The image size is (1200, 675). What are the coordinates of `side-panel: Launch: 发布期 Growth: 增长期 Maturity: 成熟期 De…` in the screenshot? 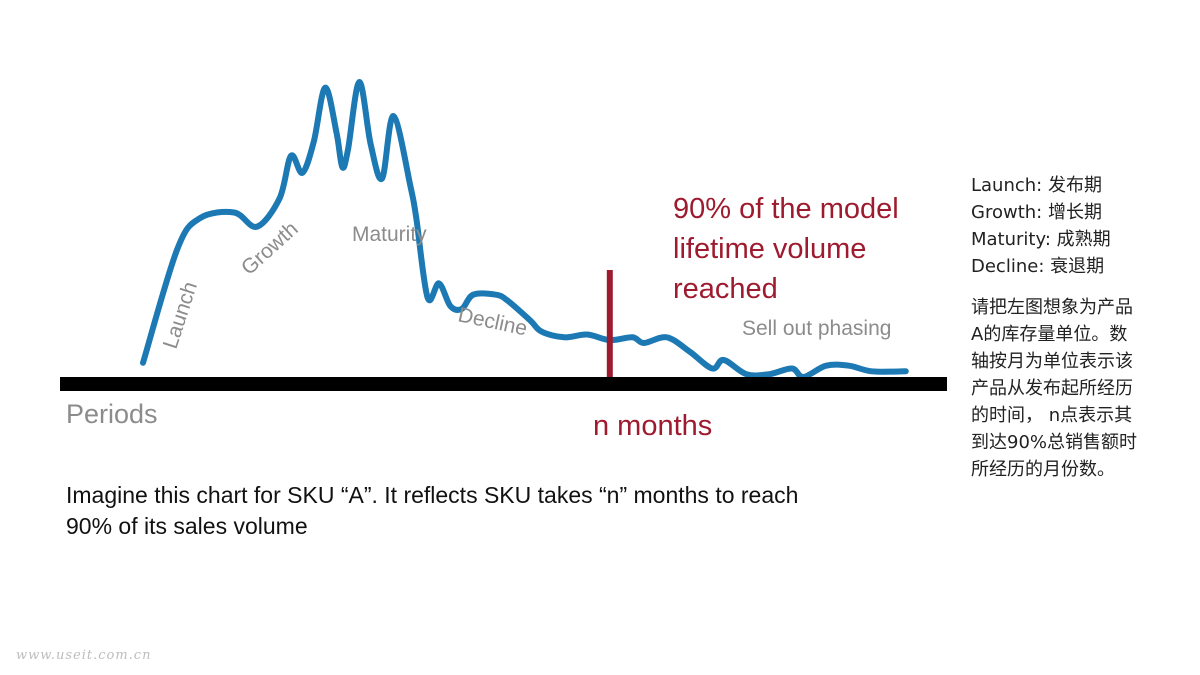 It's located at (1076, 327).